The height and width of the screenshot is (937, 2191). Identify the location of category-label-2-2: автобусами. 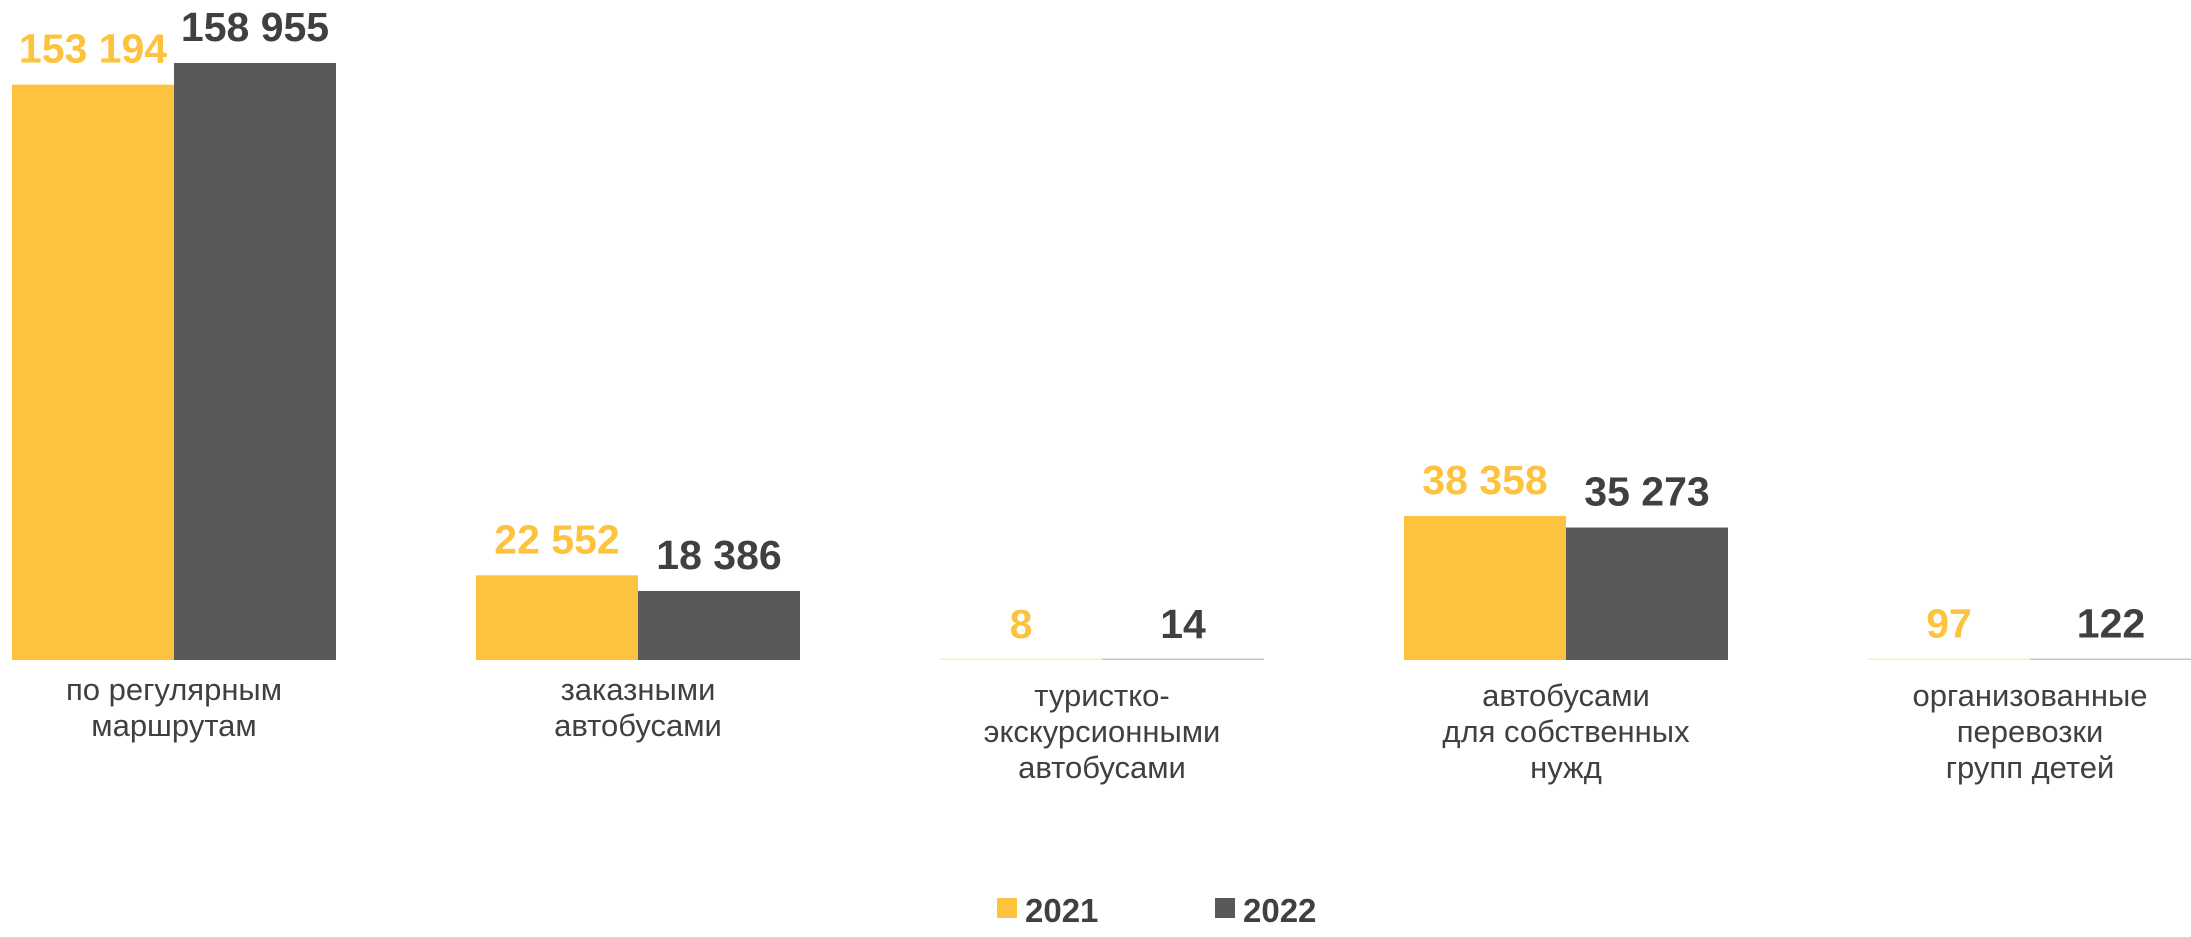
(1102, 767).